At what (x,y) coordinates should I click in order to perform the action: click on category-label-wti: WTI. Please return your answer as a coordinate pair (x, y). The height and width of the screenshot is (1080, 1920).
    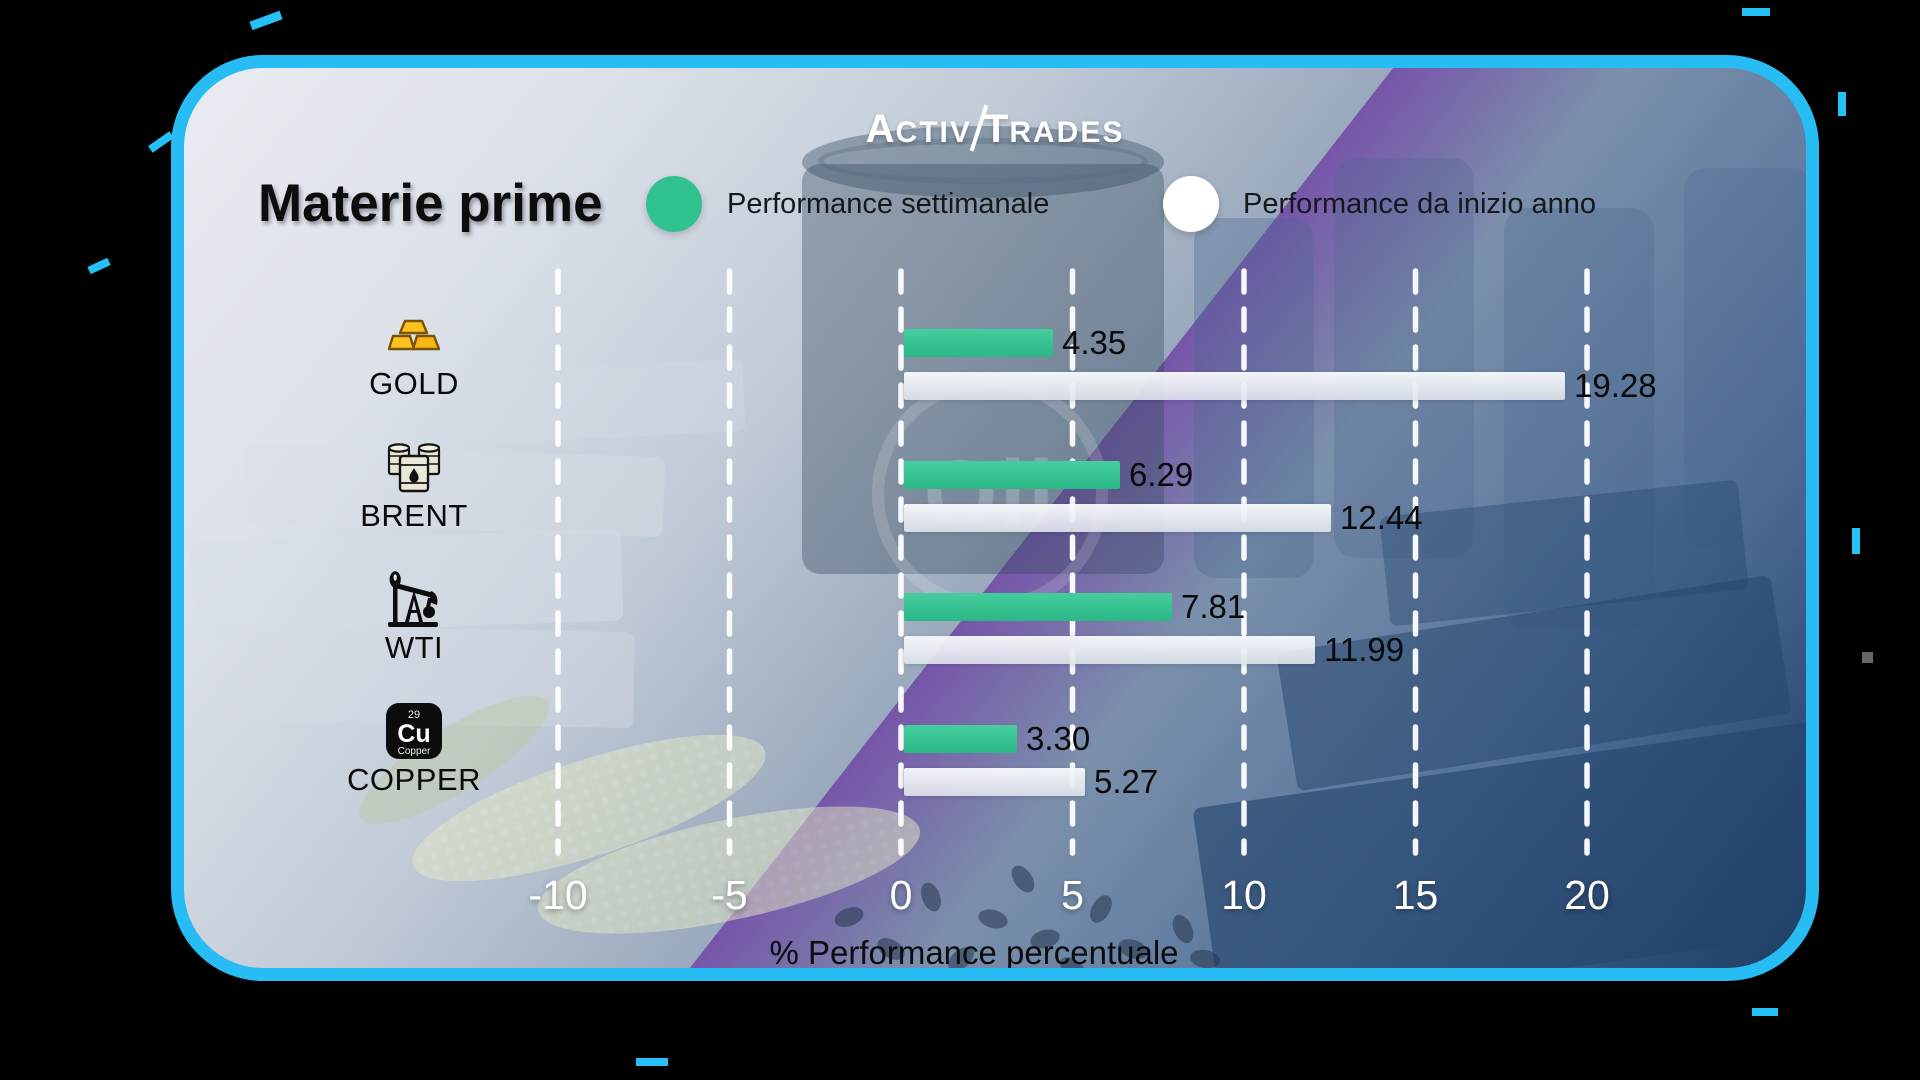
    Looking at the image, I should click on (414, 647).